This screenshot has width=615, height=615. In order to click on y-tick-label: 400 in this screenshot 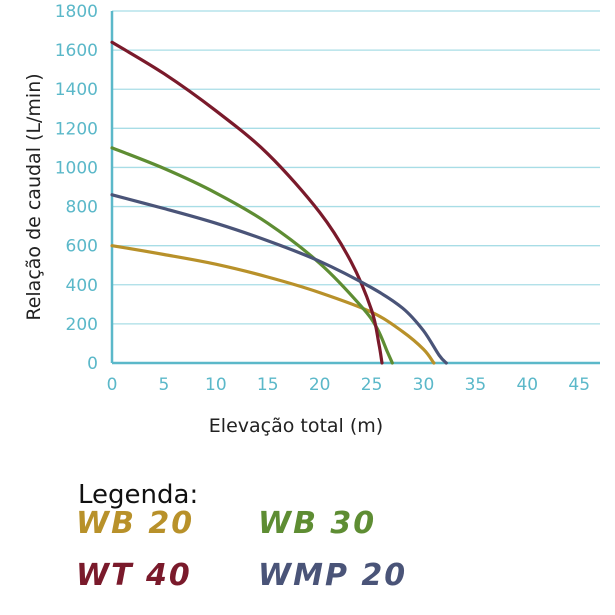, I will do `click(82, 286)`.